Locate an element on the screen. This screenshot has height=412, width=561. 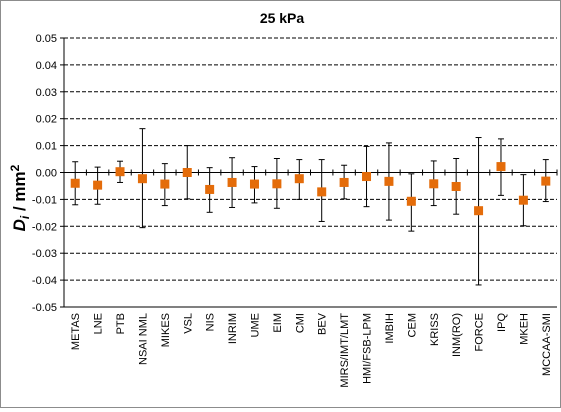
y-tick-label: -0.03 is located at coordinates (44, 254).